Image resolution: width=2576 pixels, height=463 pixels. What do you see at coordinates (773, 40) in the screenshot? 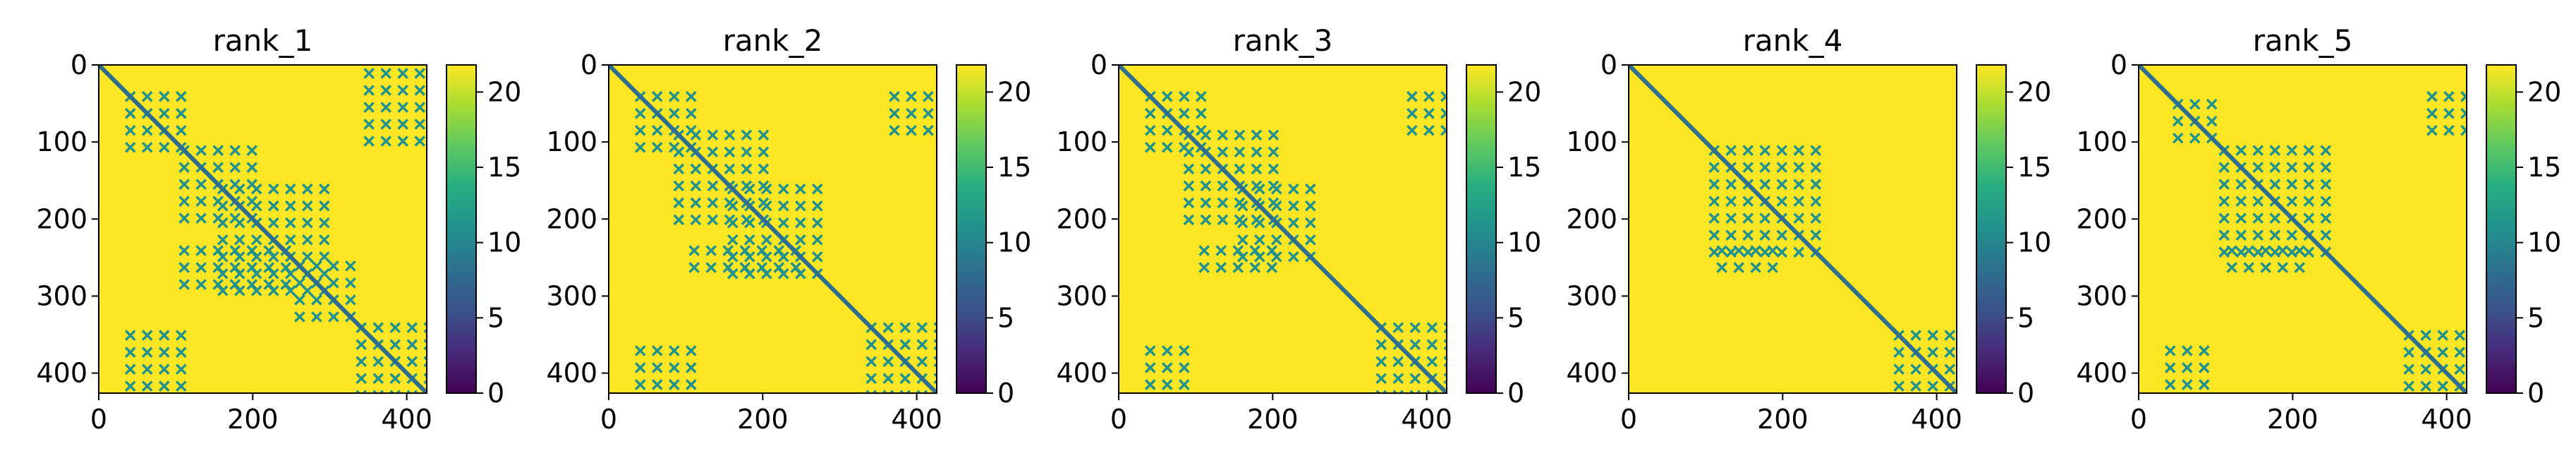
I see `chart-title: rank_2` at bounding box center [773, 40].